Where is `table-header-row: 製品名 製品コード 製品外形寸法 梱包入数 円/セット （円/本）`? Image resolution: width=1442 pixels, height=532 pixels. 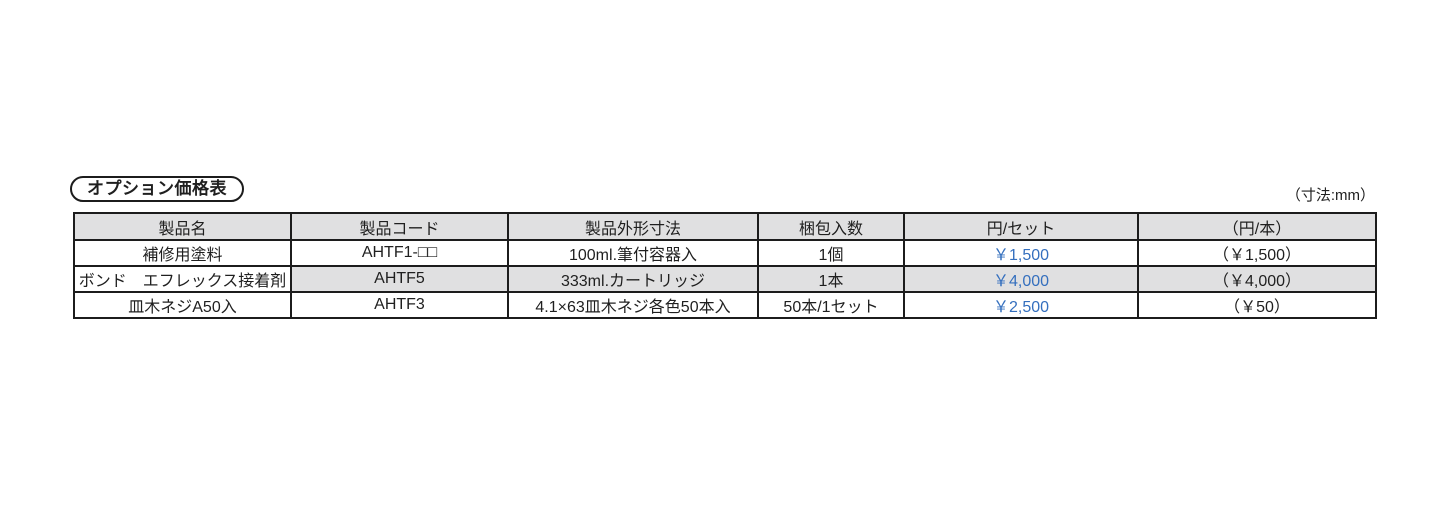 table-header-row: 製品名 製品コード 製品外形寸法 梱包入数 円/セット （円/本） is located at coordinates (725, 226).